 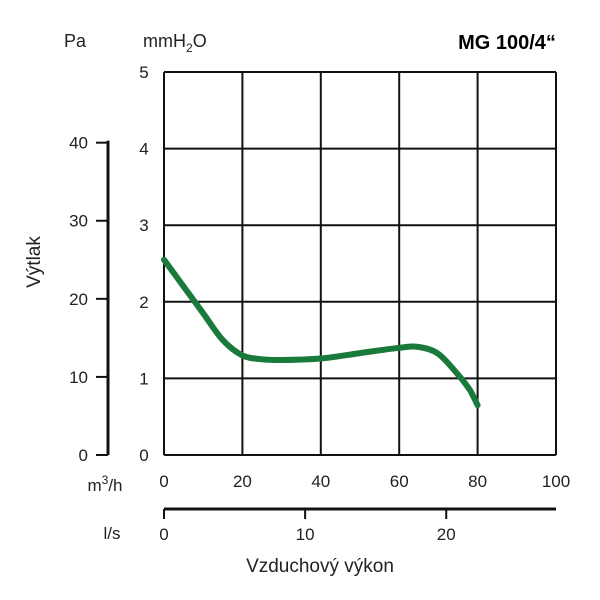 I want to click on x-tick-label-ls: 0, so click(x=163, y=534).